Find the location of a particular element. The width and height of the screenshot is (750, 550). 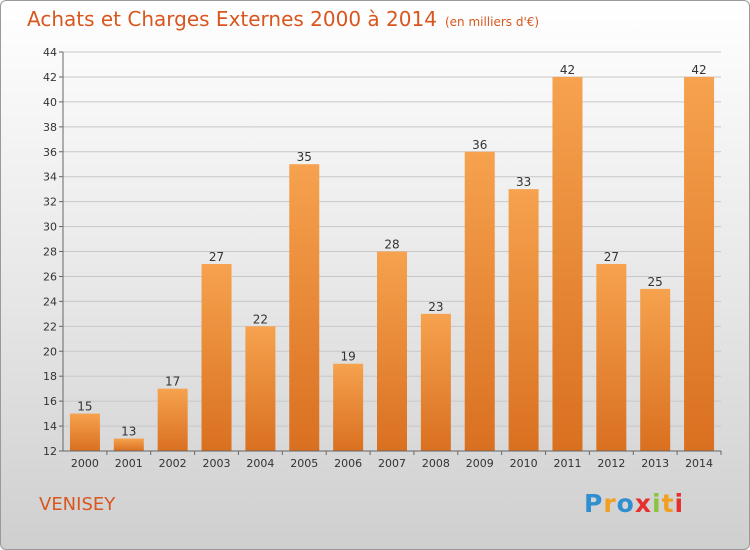

bar-2008 is located at coordinates (435, 382).